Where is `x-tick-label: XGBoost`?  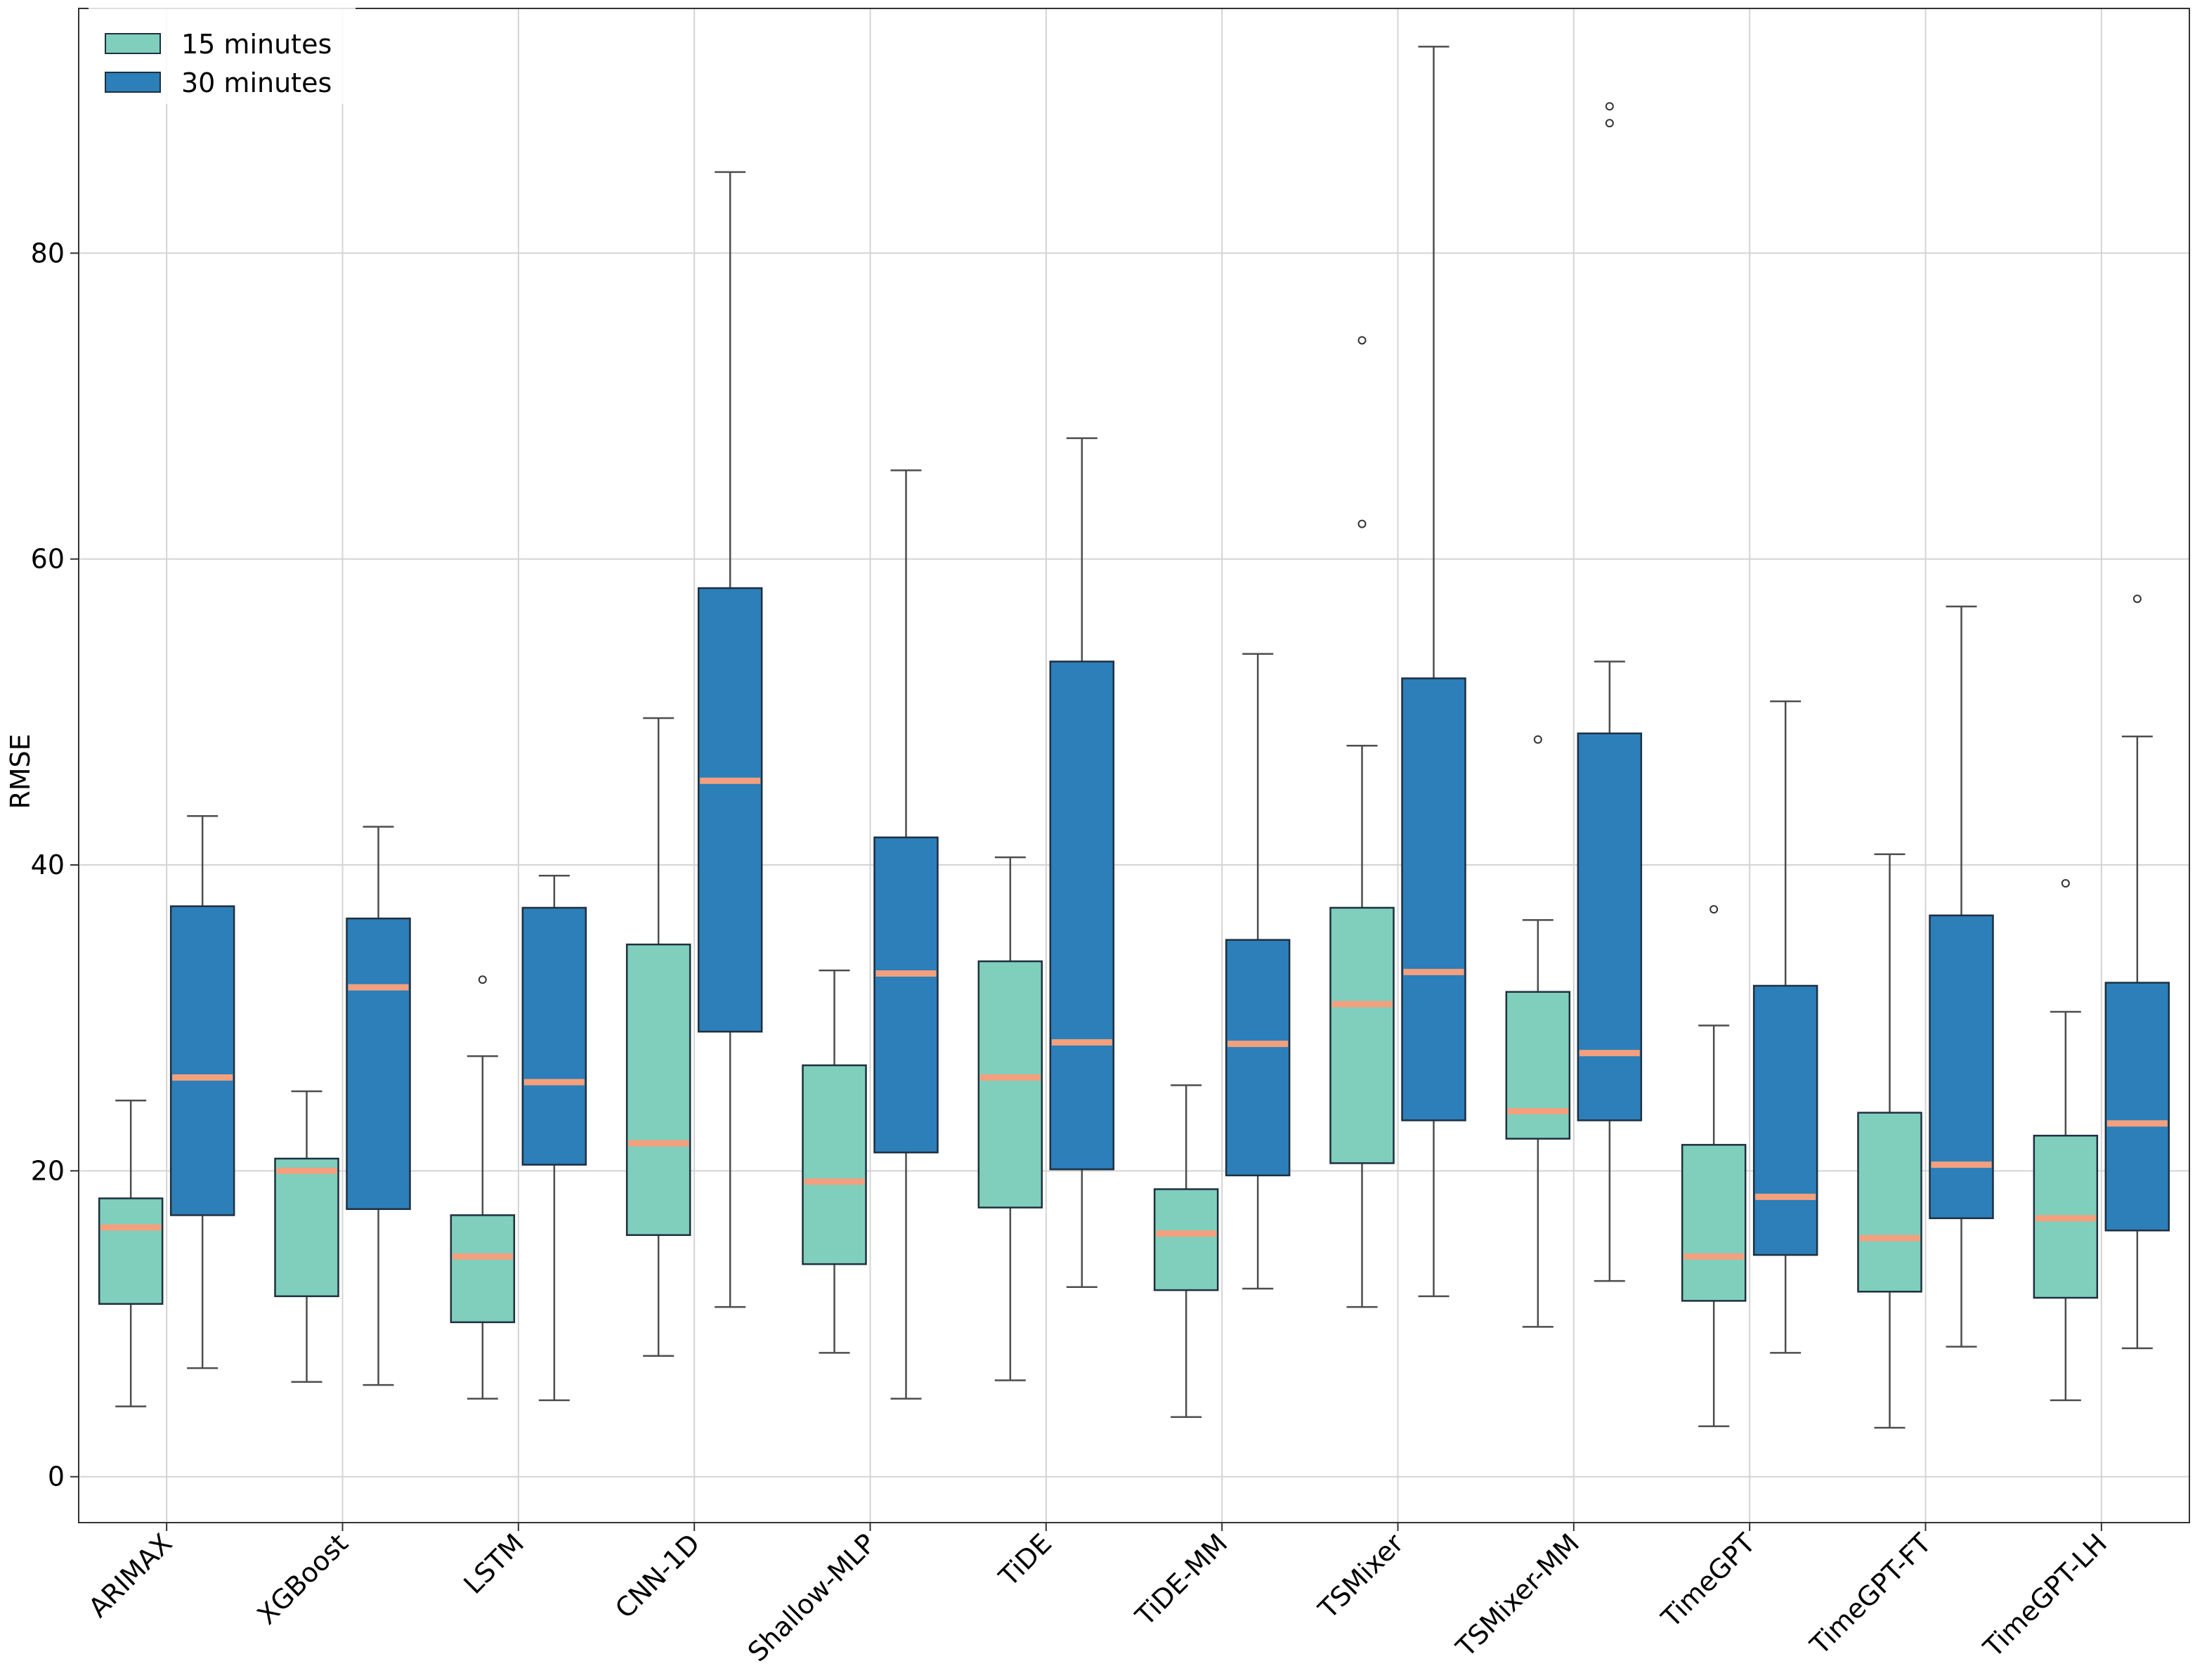 x-tick-label: XGBoost is located at coordinates (303, 1579).